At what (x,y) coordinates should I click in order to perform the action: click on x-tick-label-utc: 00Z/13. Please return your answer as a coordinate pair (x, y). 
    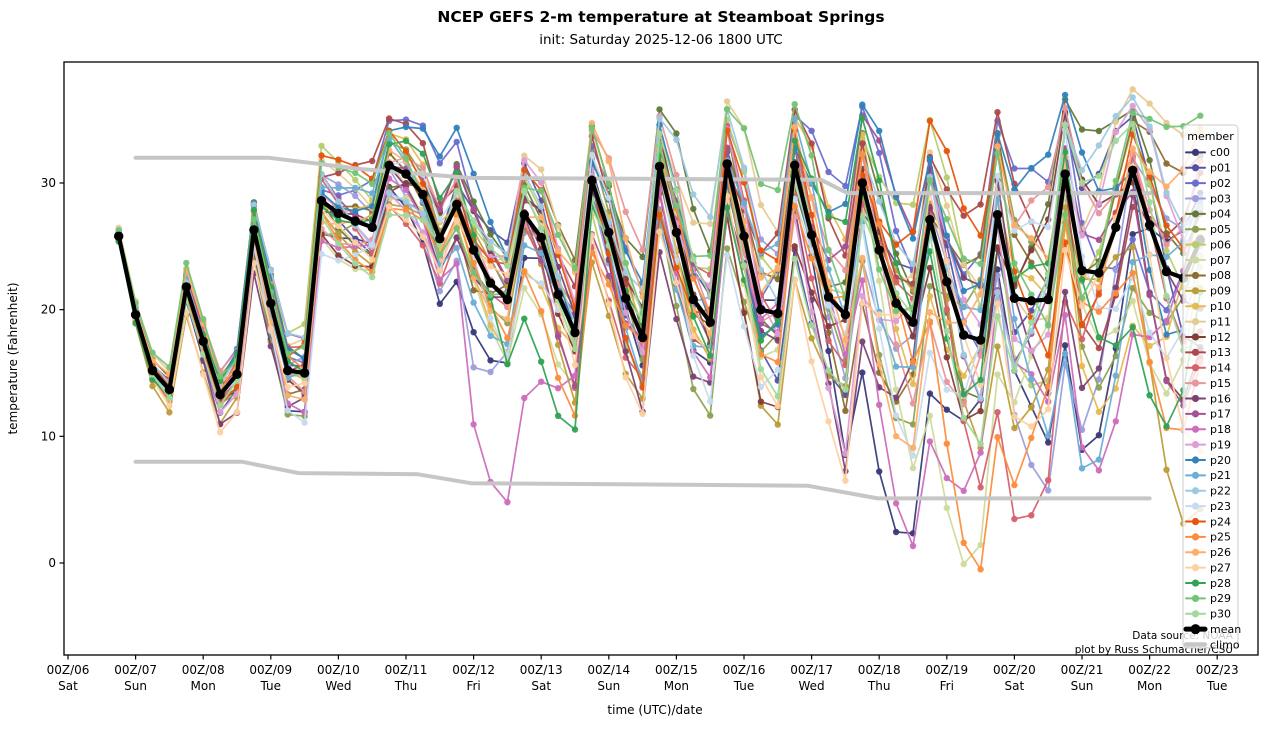
    Looking at the image, I should click on (541, 670).